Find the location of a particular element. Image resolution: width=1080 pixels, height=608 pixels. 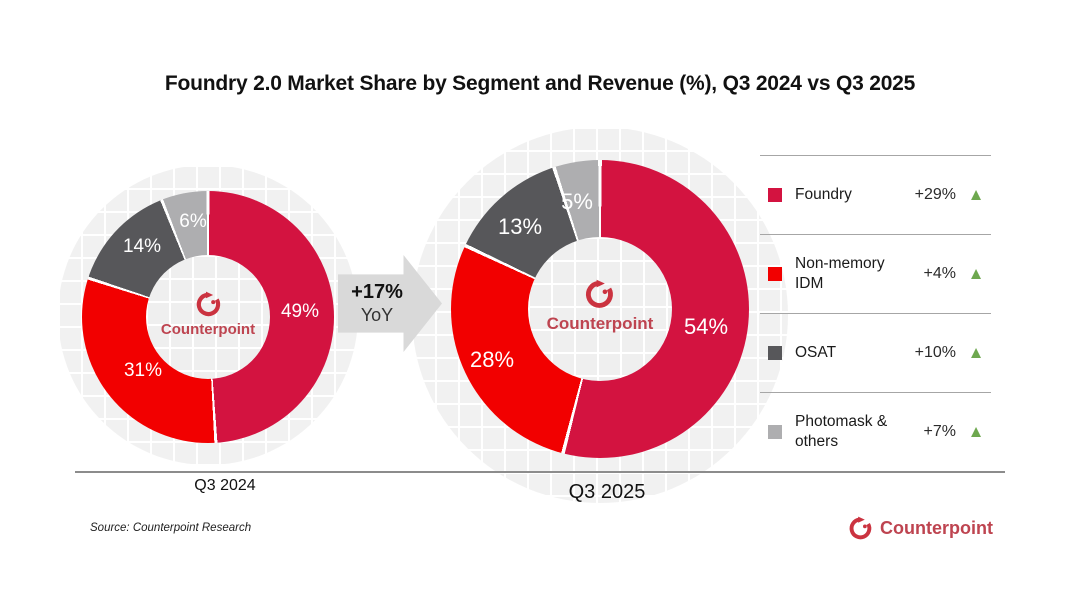

legend-label: Photomask & others is located at coordinates (841, 431).